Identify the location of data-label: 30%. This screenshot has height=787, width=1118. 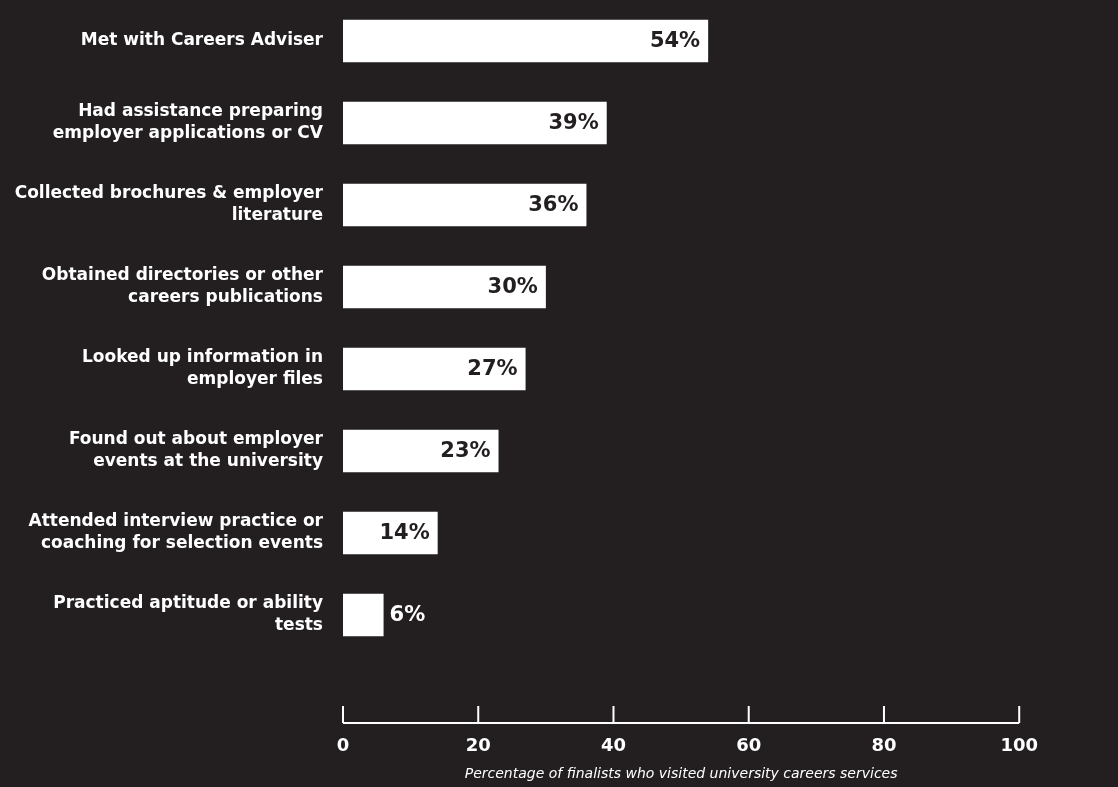
(512, 286).